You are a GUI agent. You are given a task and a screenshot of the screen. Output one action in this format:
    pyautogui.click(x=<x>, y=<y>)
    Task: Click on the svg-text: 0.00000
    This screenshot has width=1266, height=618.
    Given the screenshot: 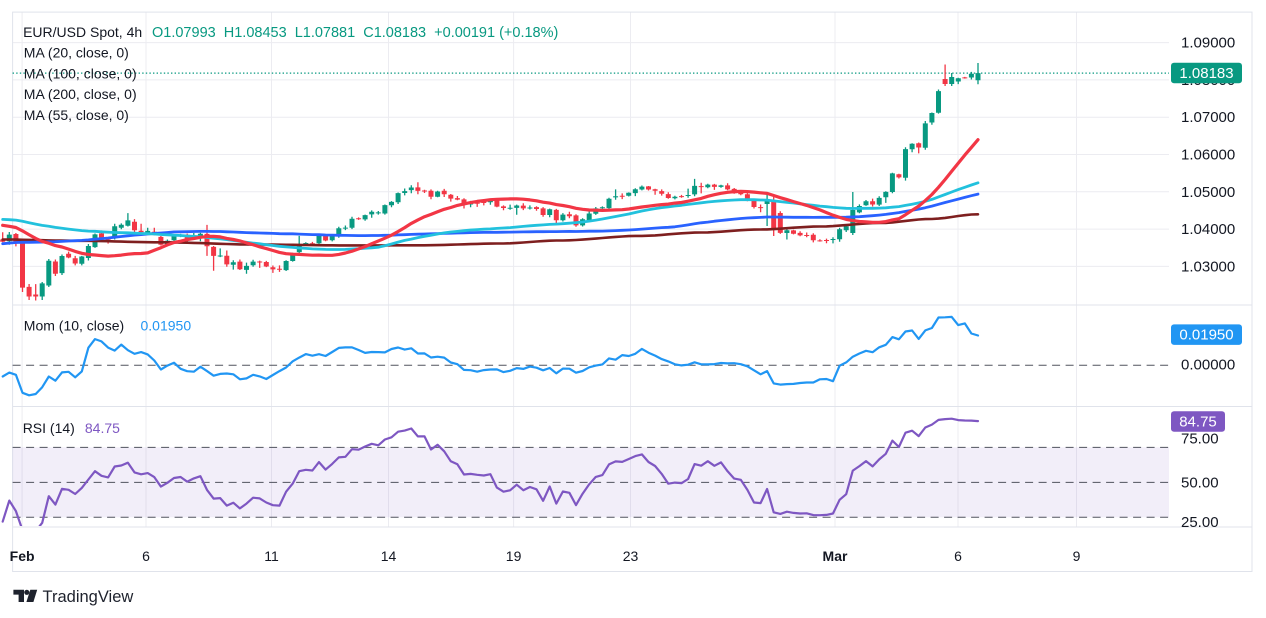 What is the action you would take?
    pyautogui.click(x=1208, y=365)
    